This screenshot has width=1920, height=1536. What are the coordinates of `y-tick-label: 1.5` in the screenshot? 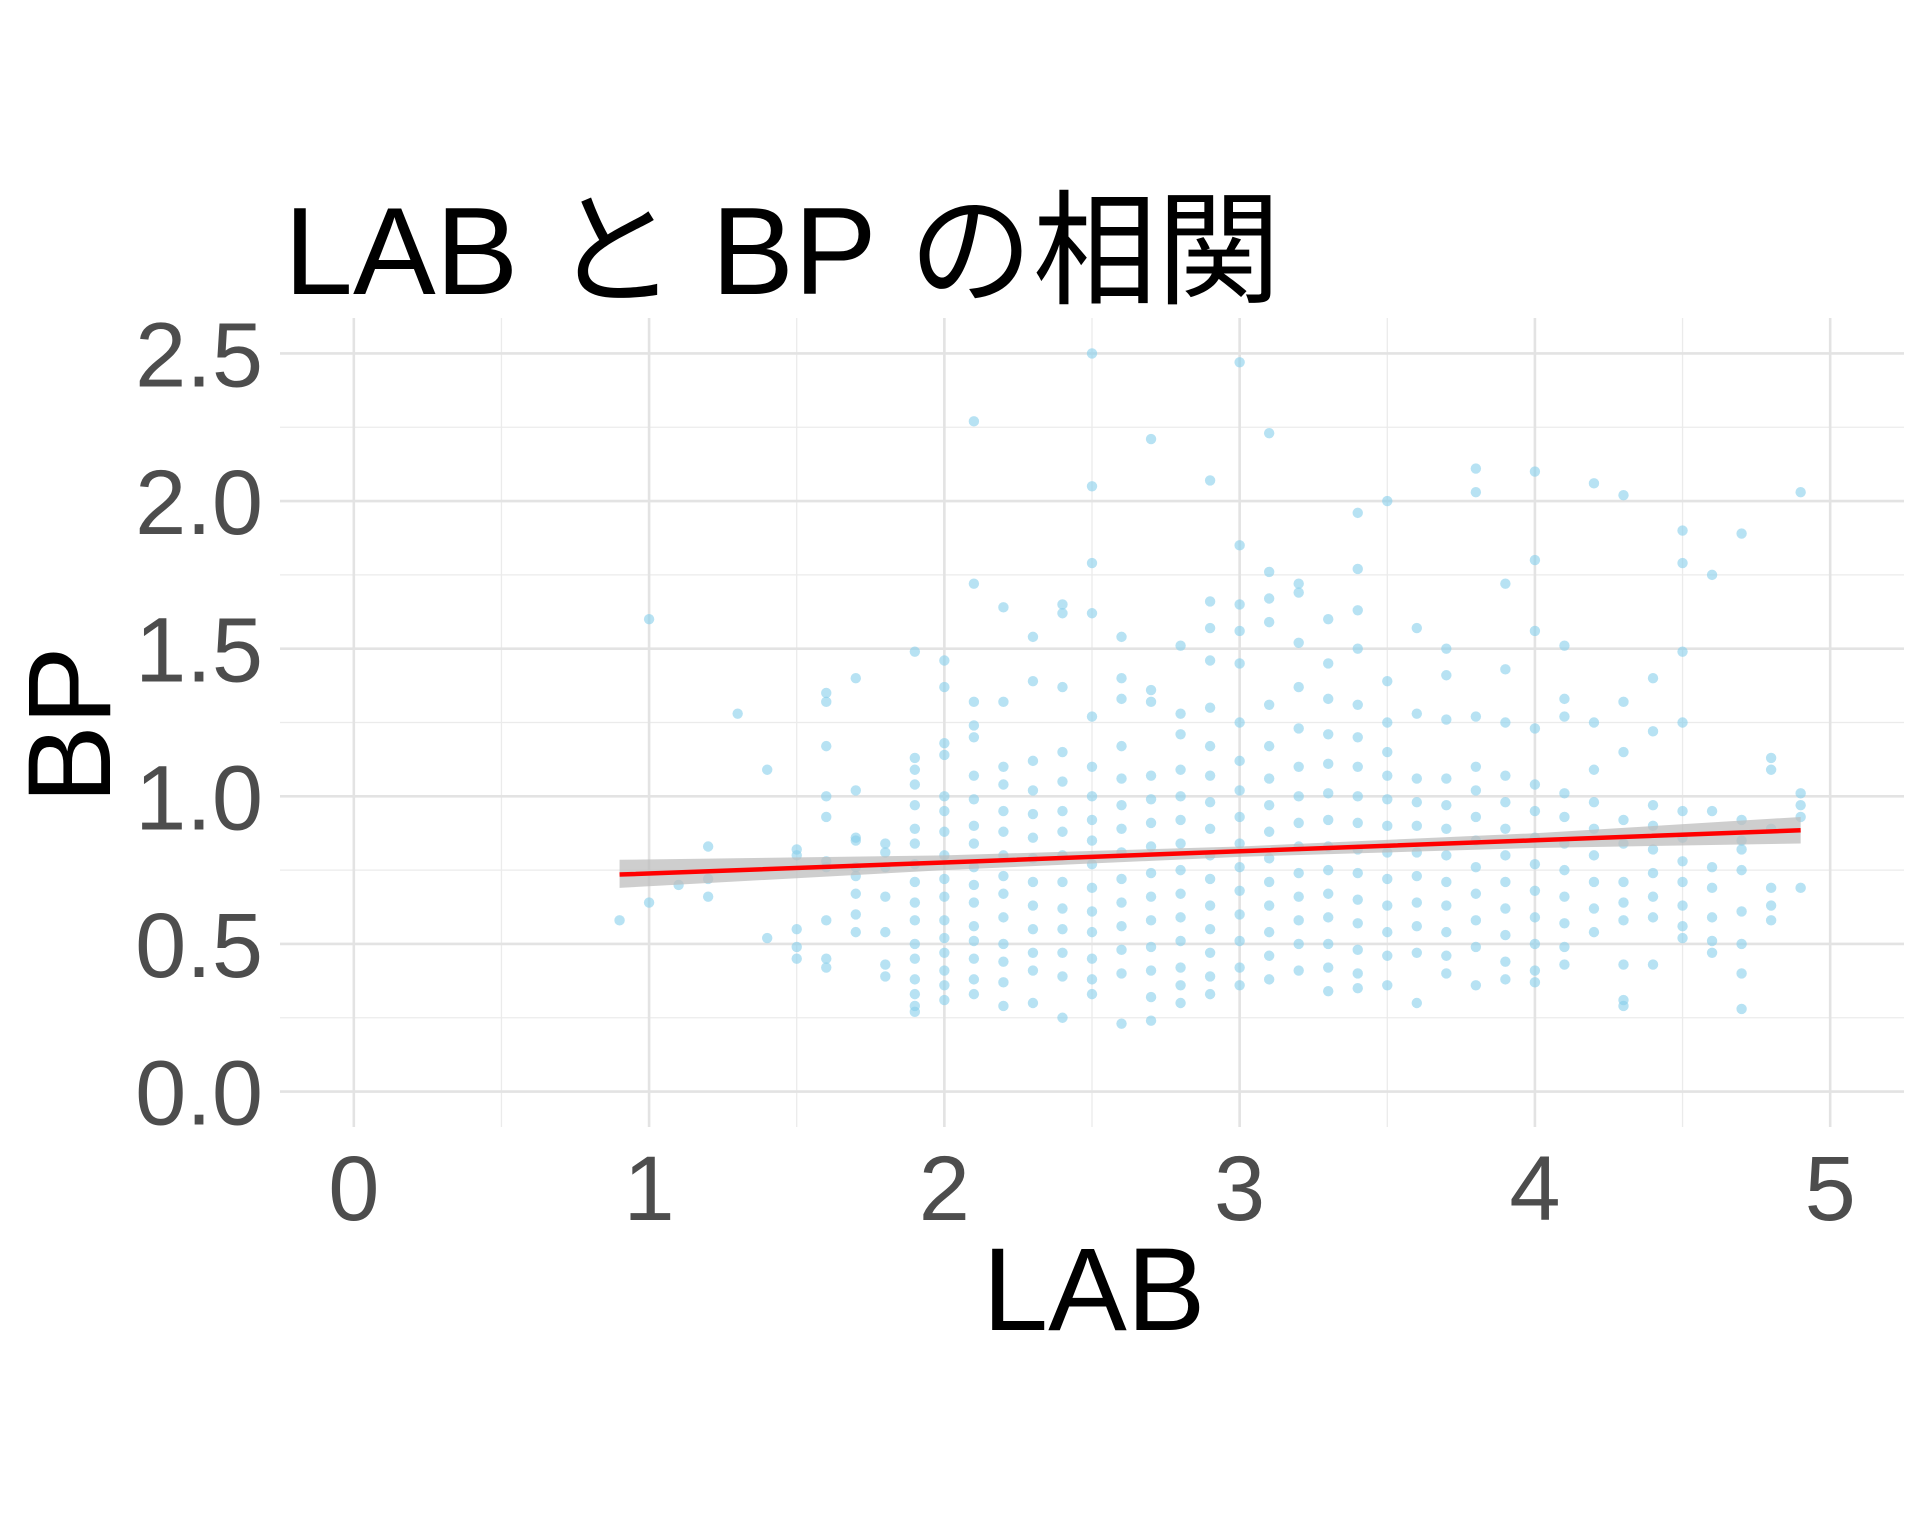 It's located at (199, 651).